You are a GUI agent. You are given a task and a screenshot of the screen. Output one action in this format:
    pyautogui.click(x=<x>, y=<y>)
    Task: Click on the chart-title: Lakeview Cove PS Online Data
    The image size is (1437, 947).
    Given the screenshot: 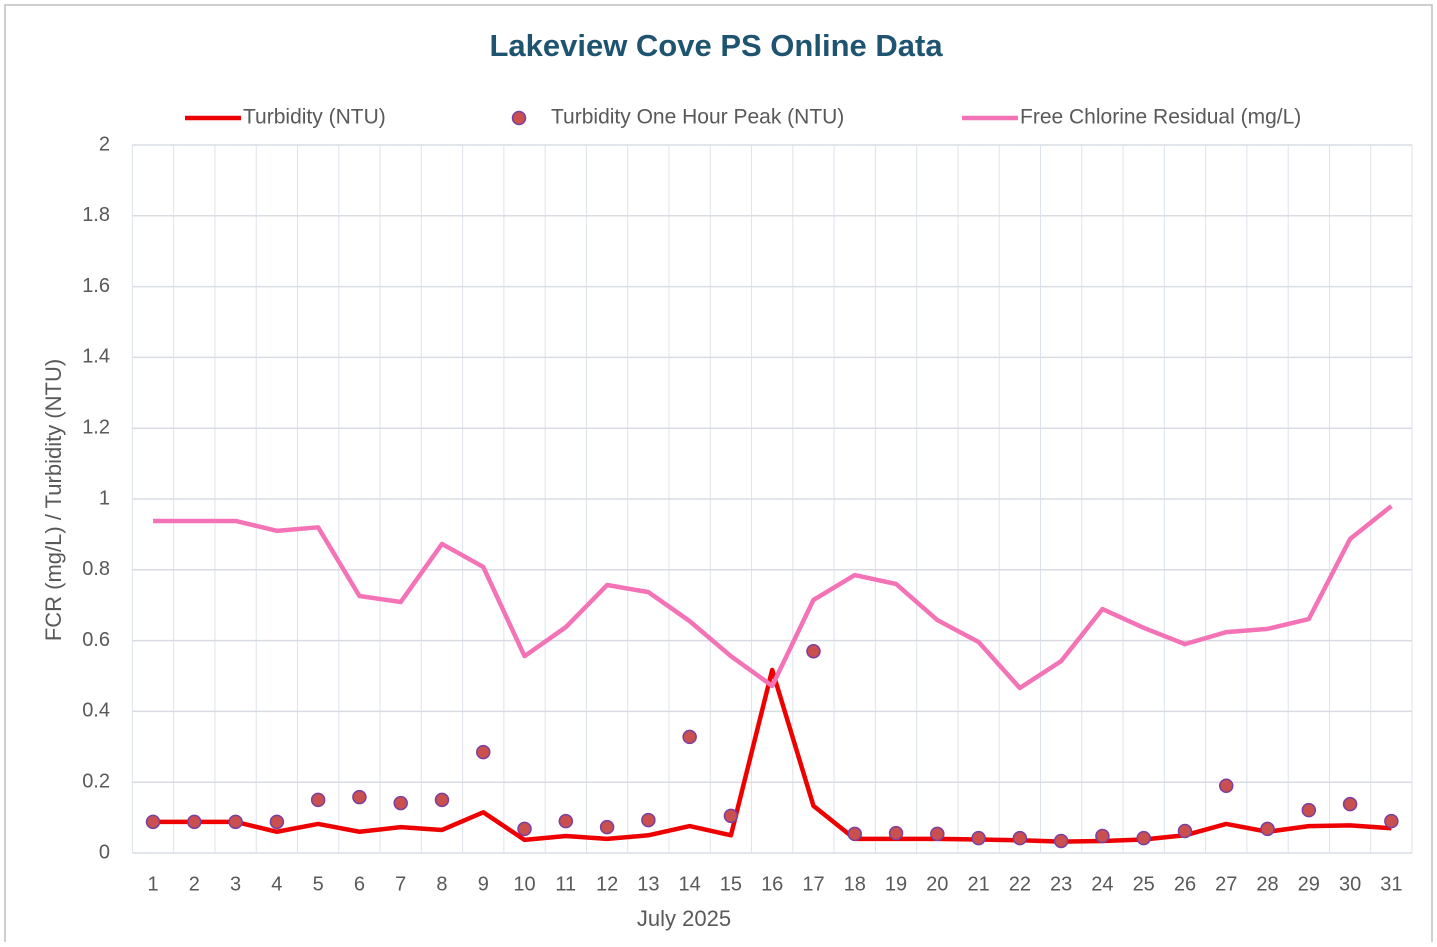 What is the action you would take?
    pyautogui.click(x=716, y=45)
    